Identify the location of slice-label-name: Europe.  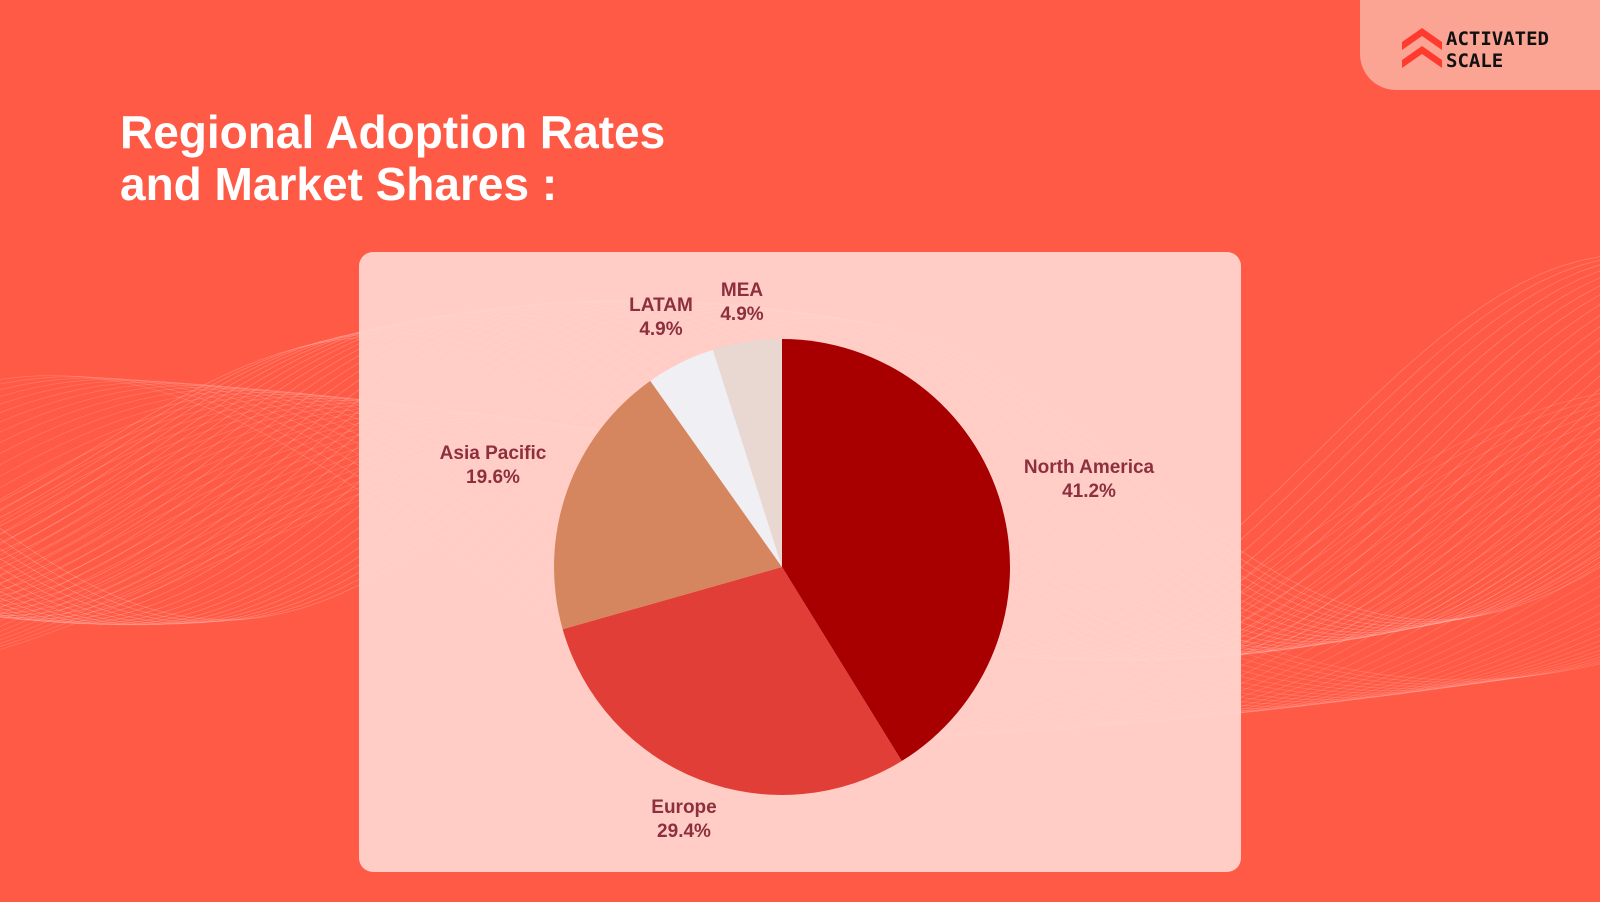
(684, 807).